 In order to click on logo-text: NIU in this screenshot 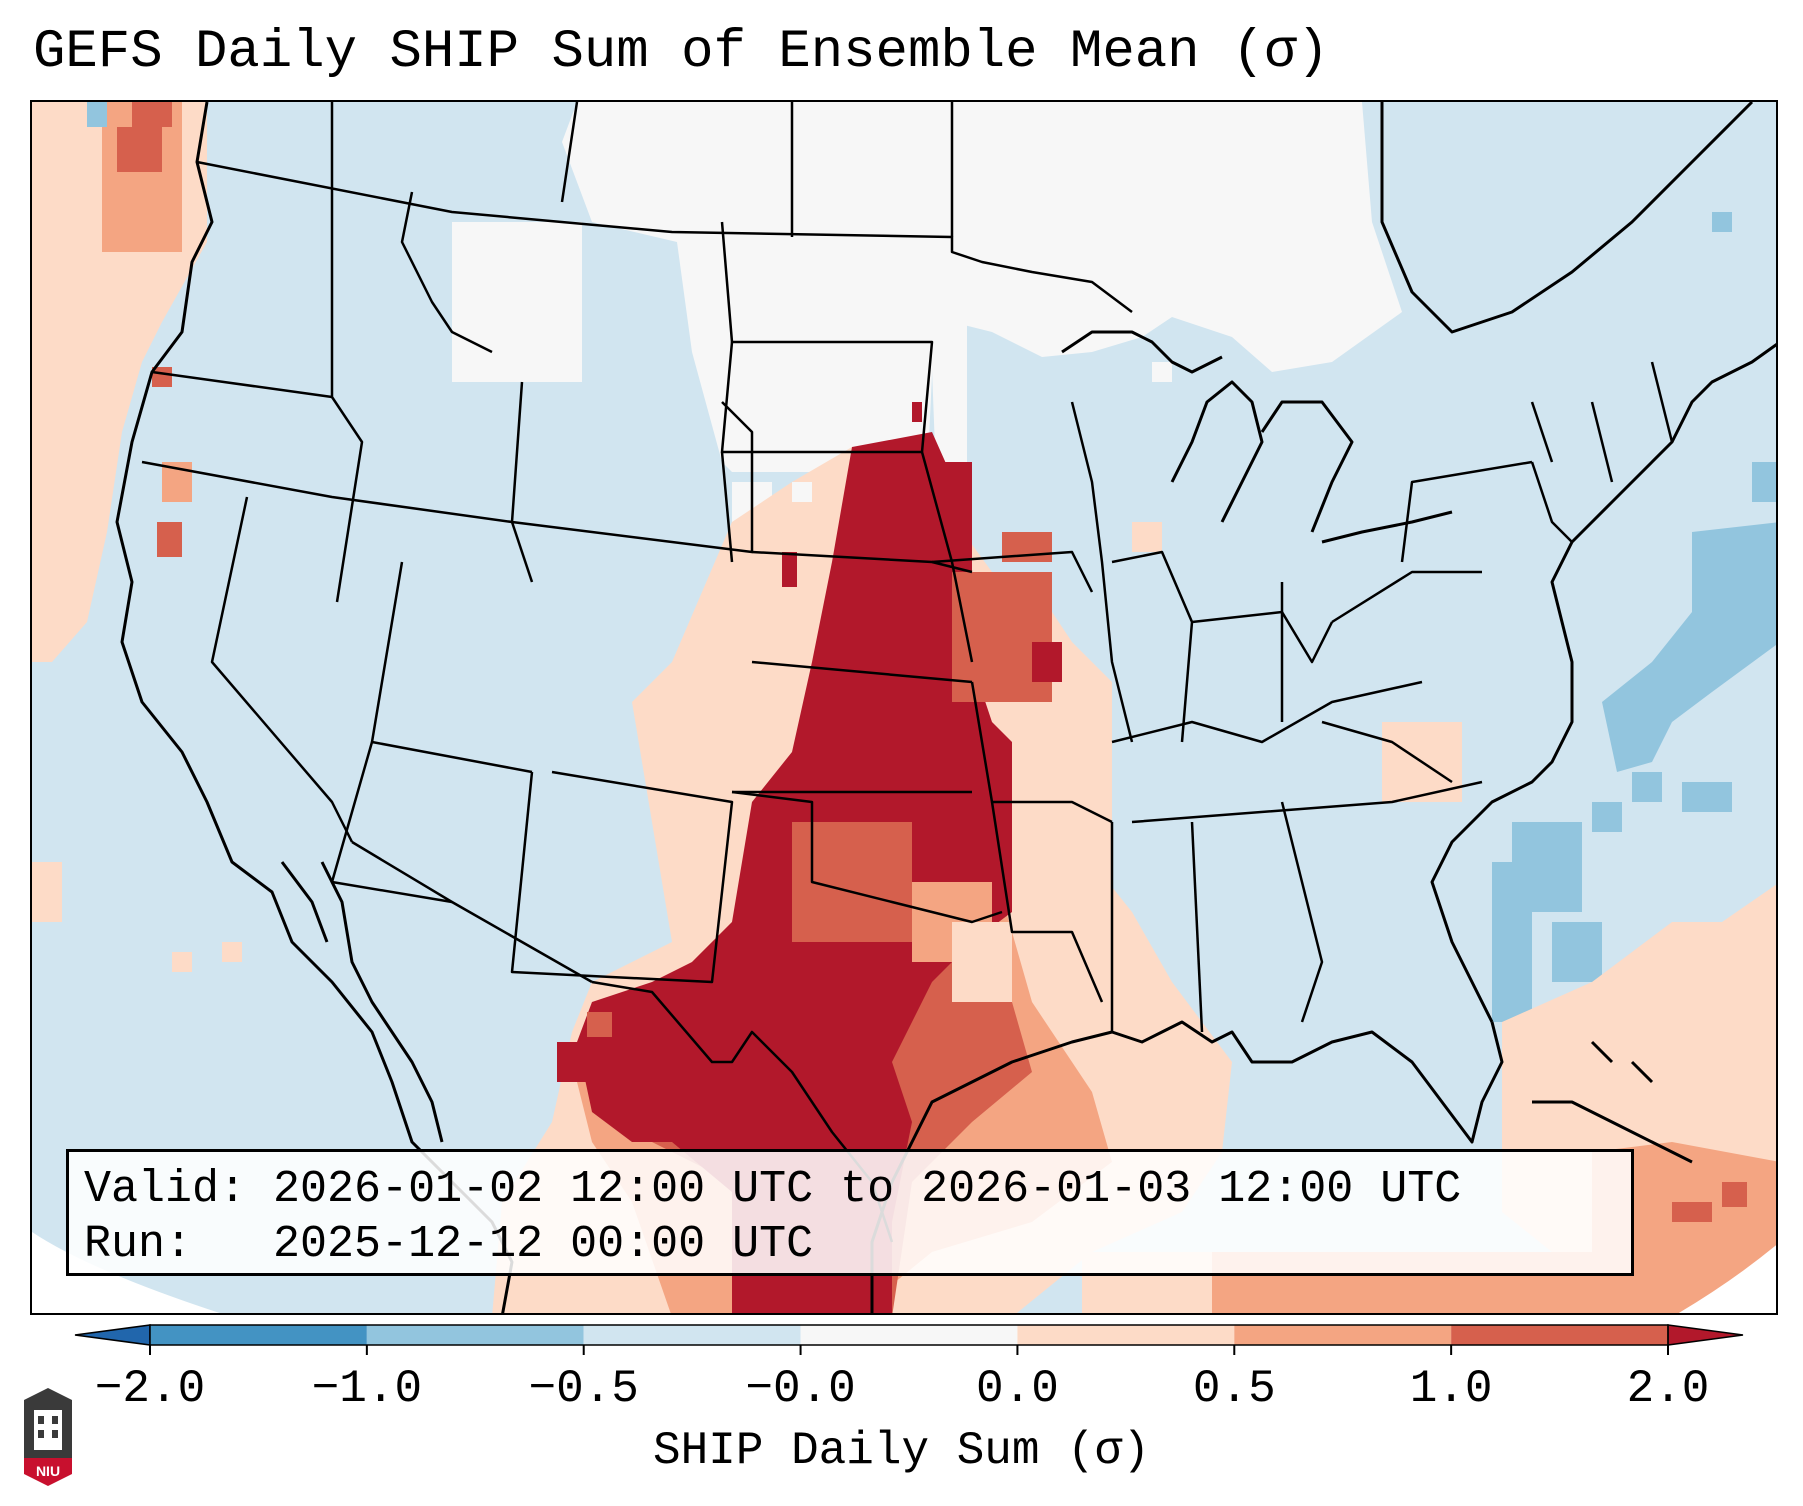, I will do `click(48, 1471)`.